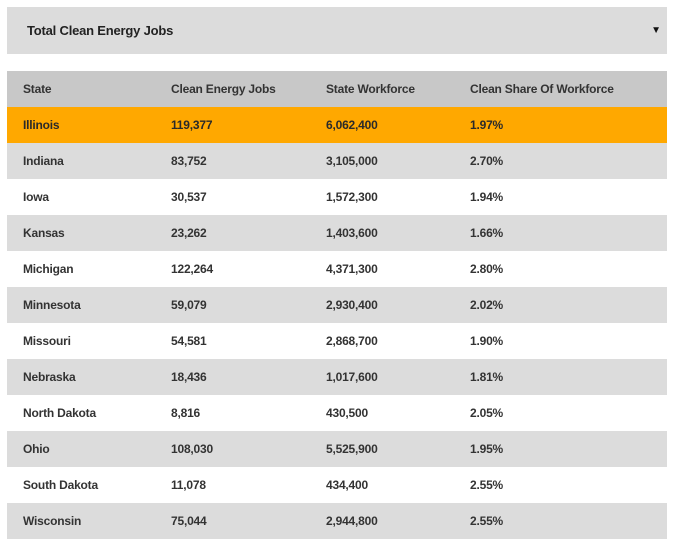  I want to click on cell-state: Ohio, so click(81, 449).